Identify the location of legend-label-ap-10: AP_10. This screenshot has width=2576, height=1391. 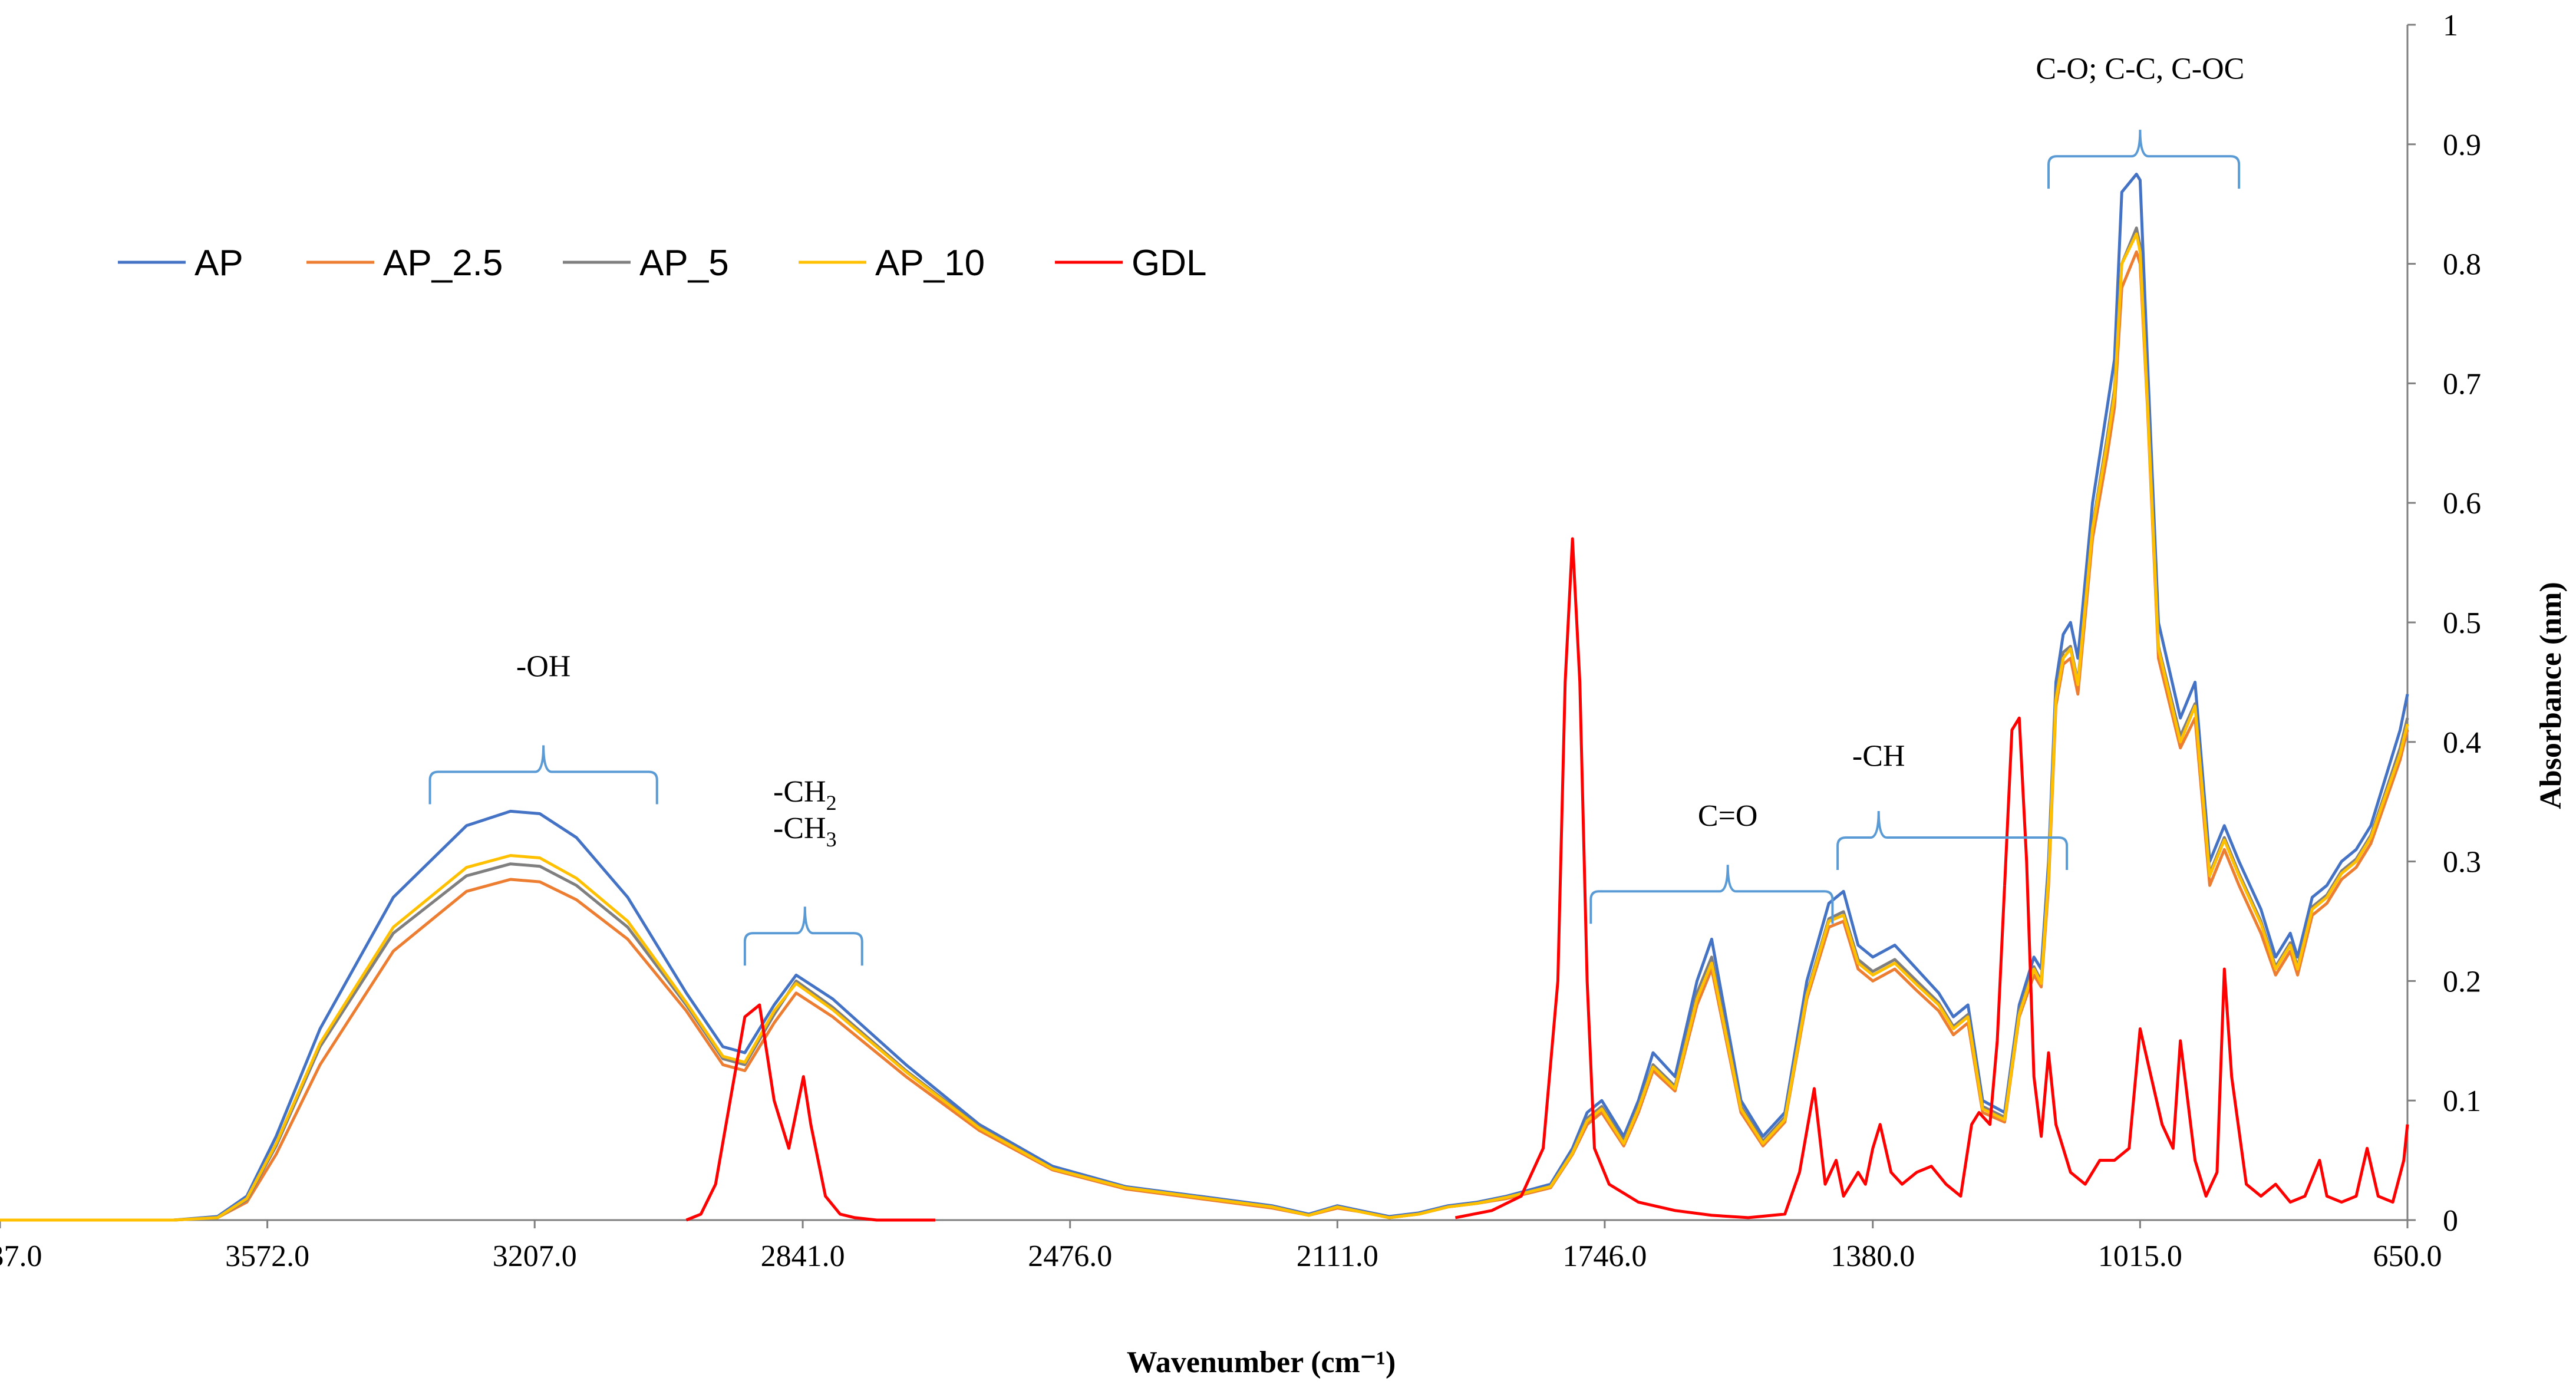
(930, 263).